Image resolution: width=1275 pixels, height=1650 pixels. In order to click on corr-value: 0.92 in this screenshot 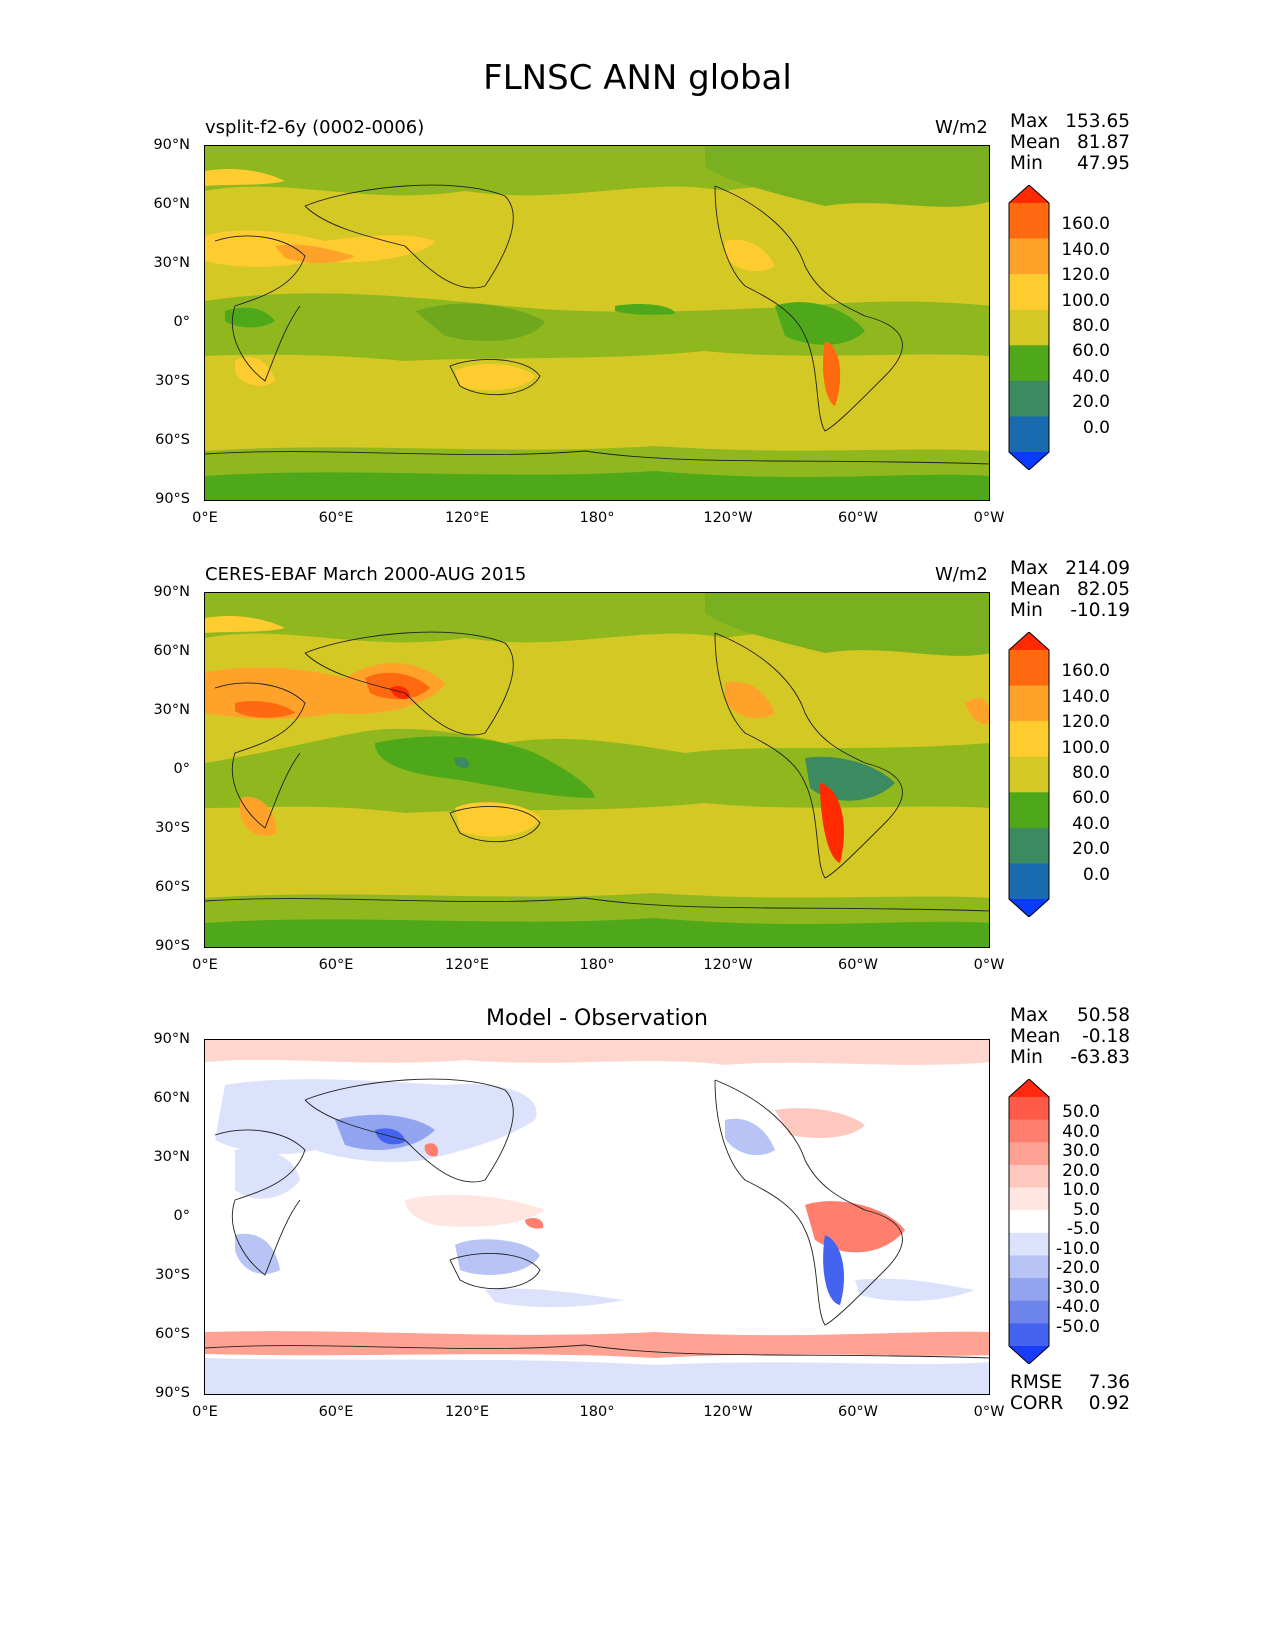, I will do `click(1109, 1403)`.